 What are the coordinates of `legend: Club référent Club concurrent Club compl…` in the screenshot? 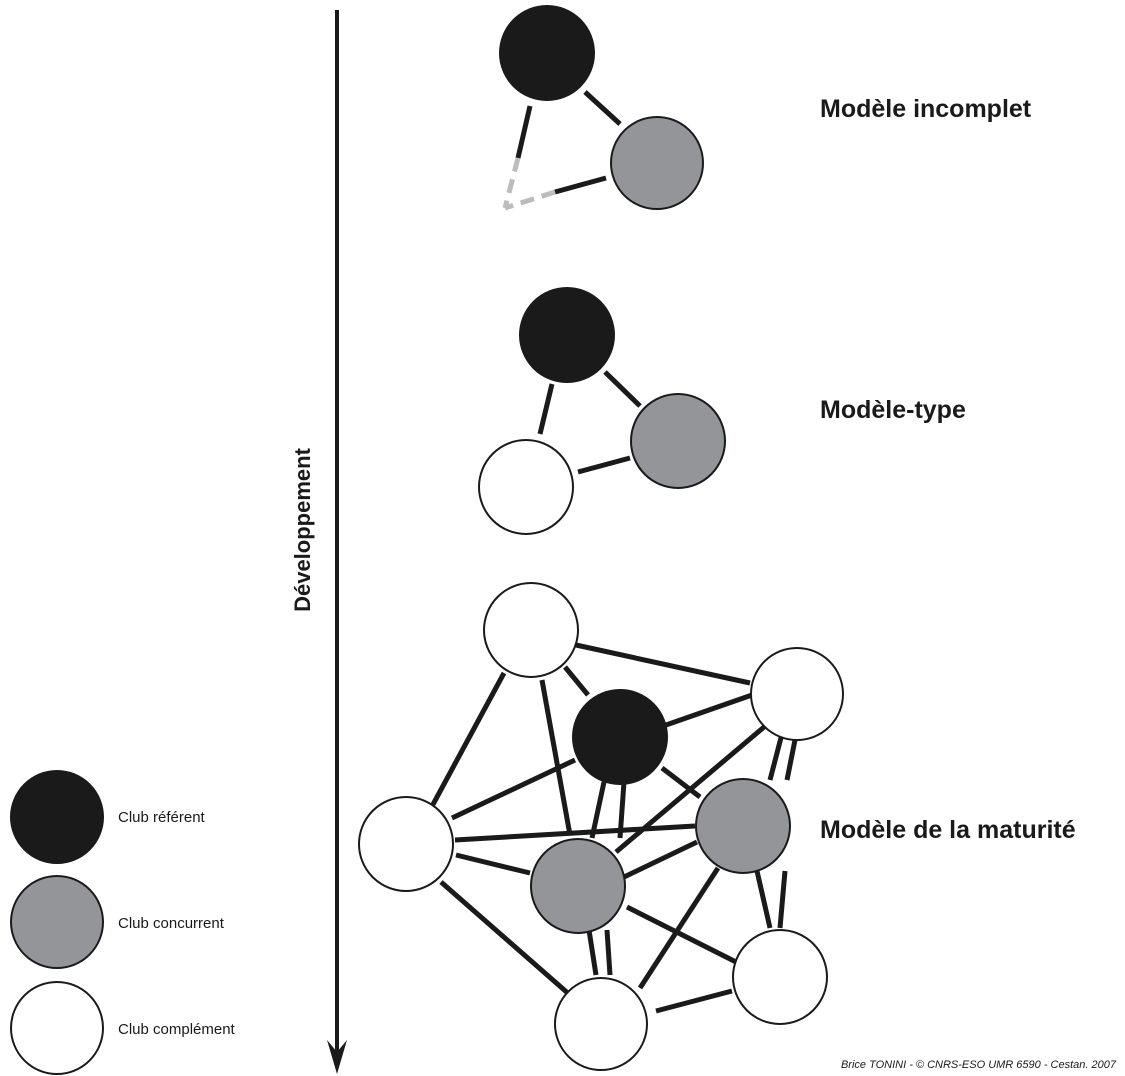 It's located at (123, 922).